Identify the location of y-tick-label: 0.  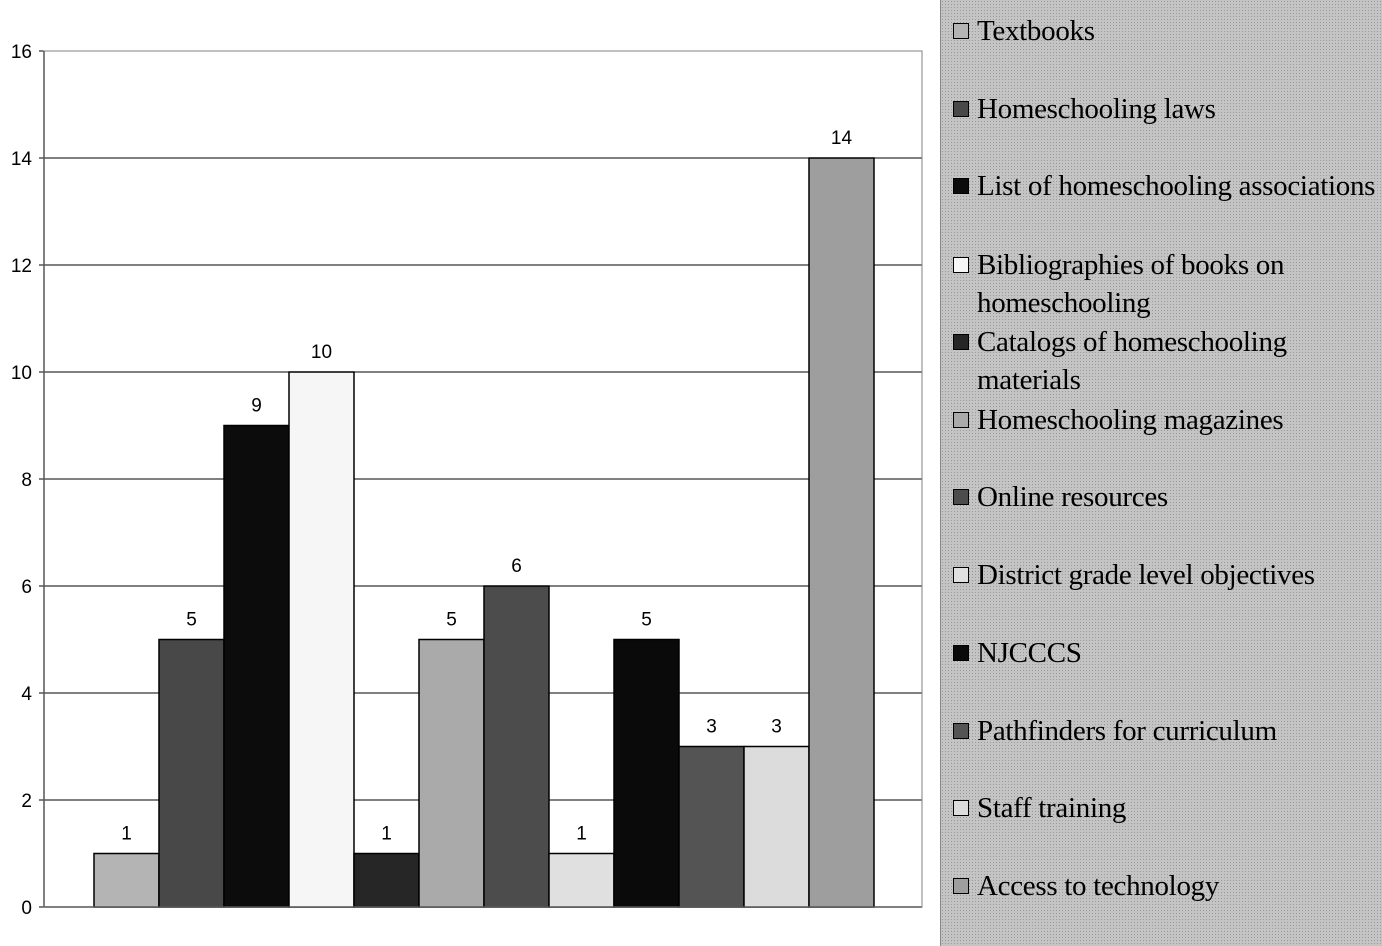
(26, 908).